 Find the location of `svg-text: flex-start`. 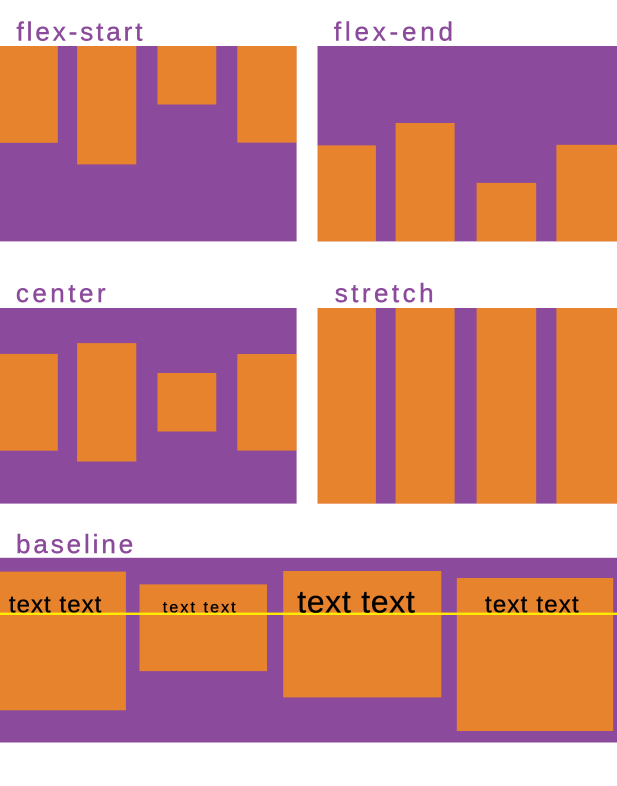

svg-text: flex-start is located at coordinates (81, 32).